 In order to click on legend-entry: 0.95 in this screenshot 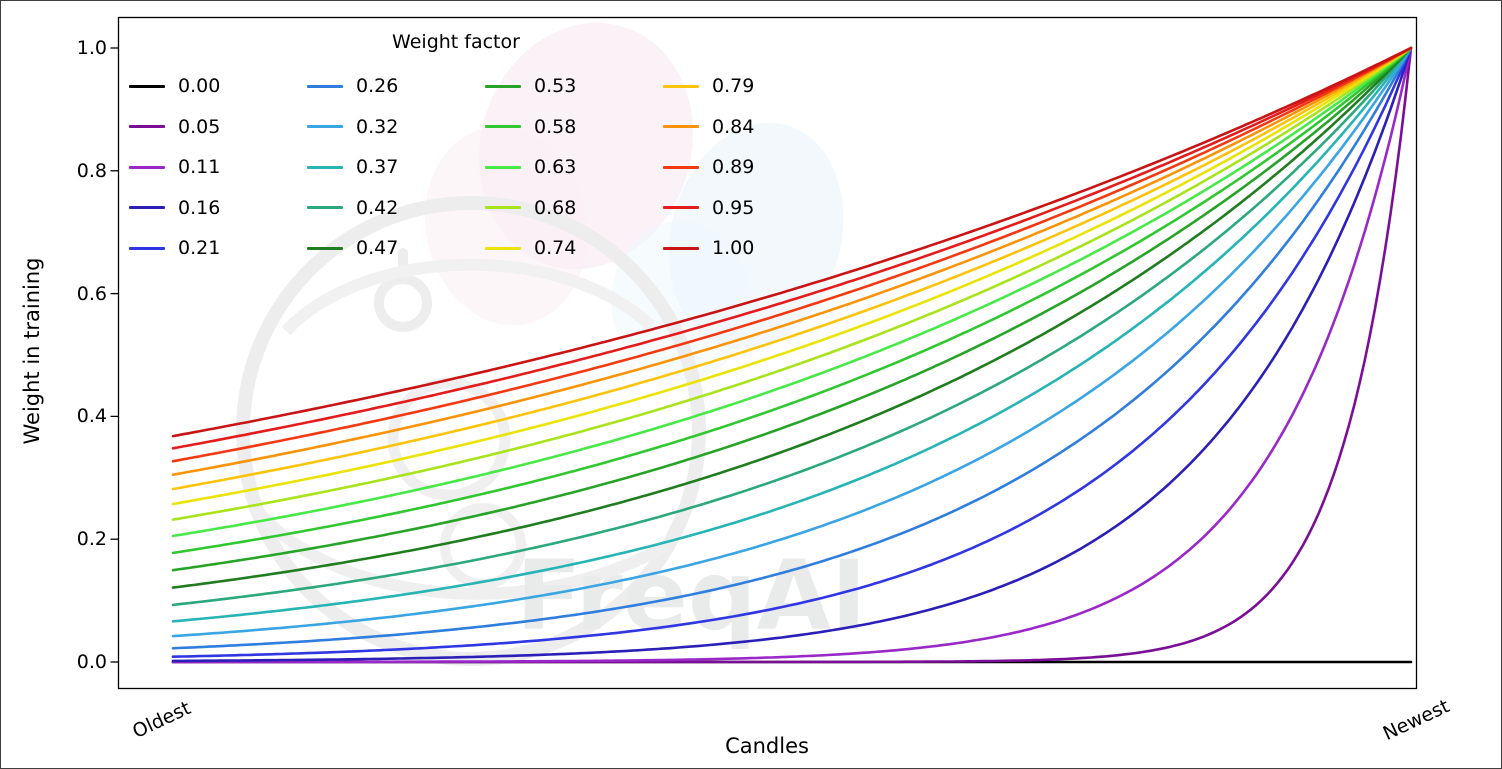, I will do `click(752, 208)`.